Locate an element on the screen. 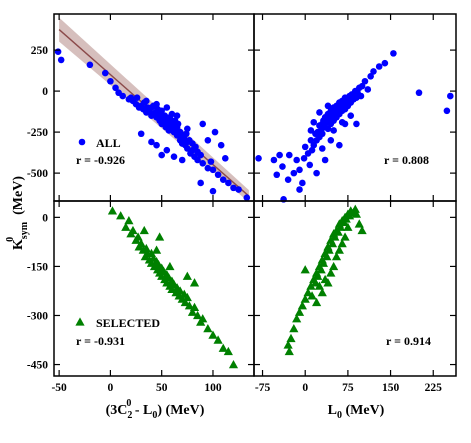  correlation-label: r = 0.808 is located at coordinates (406, 160).